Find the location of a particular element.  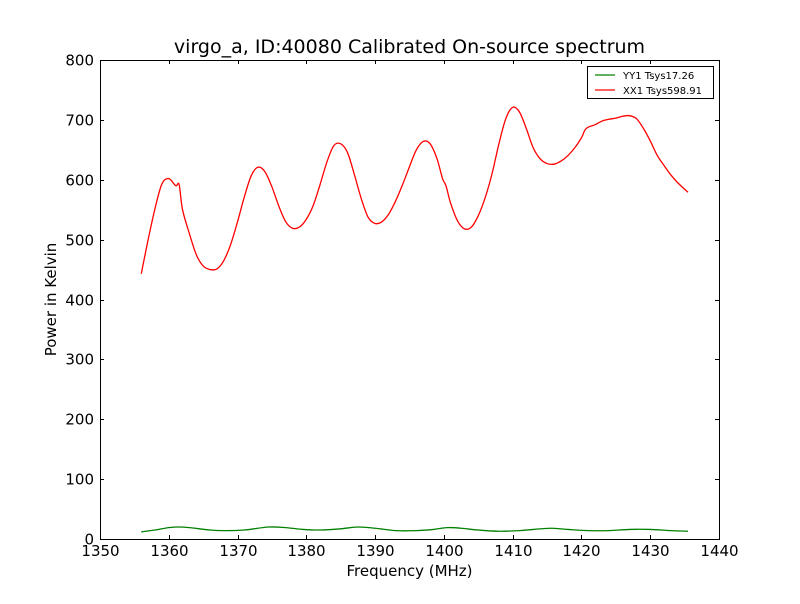

y-tick-label: 800 is located at coordinates (79, 61).